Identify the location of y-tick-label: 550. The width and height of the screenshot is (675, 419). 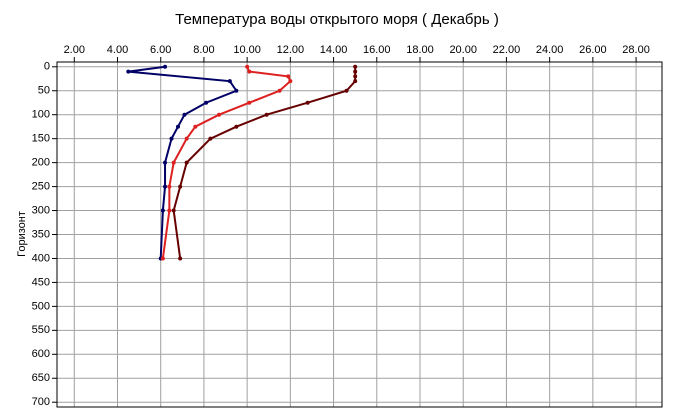
(41, 330).